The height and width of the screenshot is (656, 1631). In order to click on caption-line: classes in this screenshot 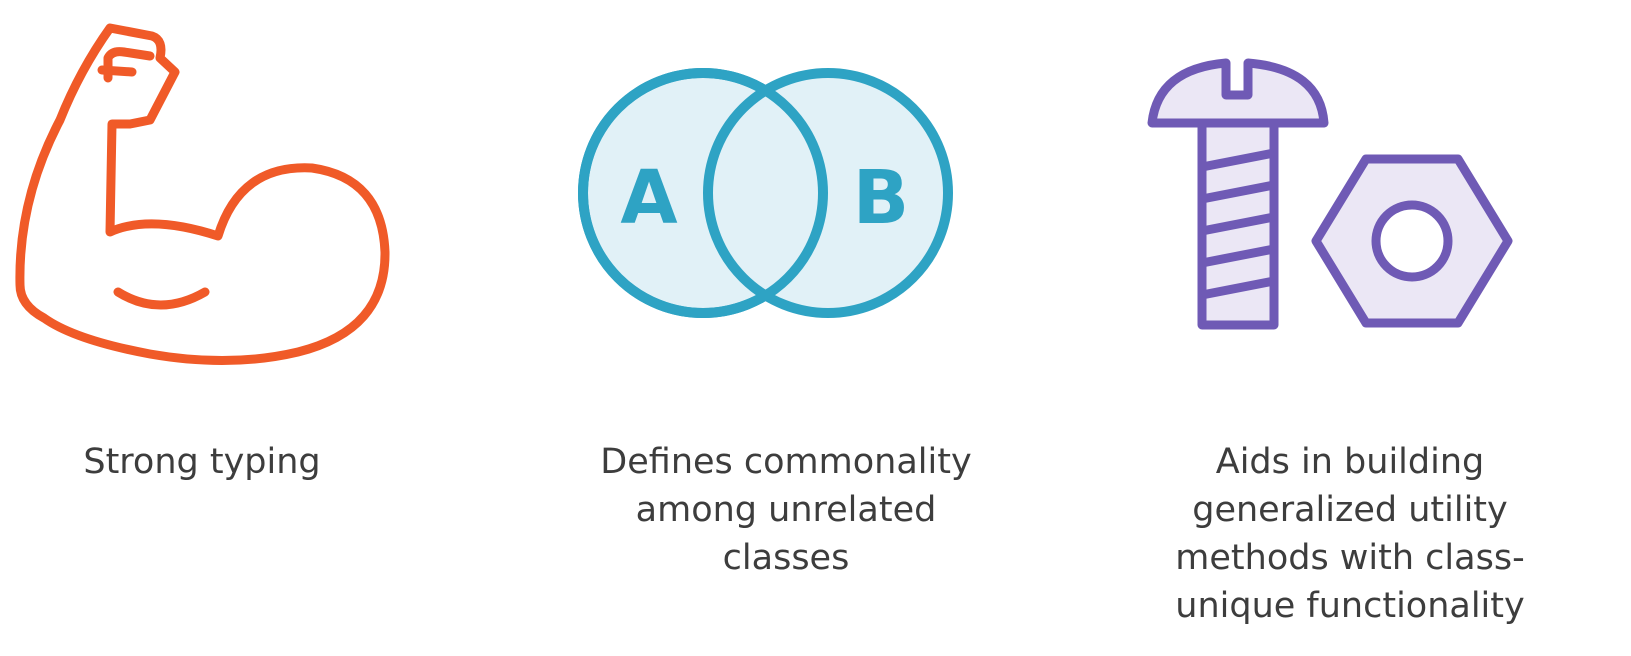, I will do `click(786, 558)`.